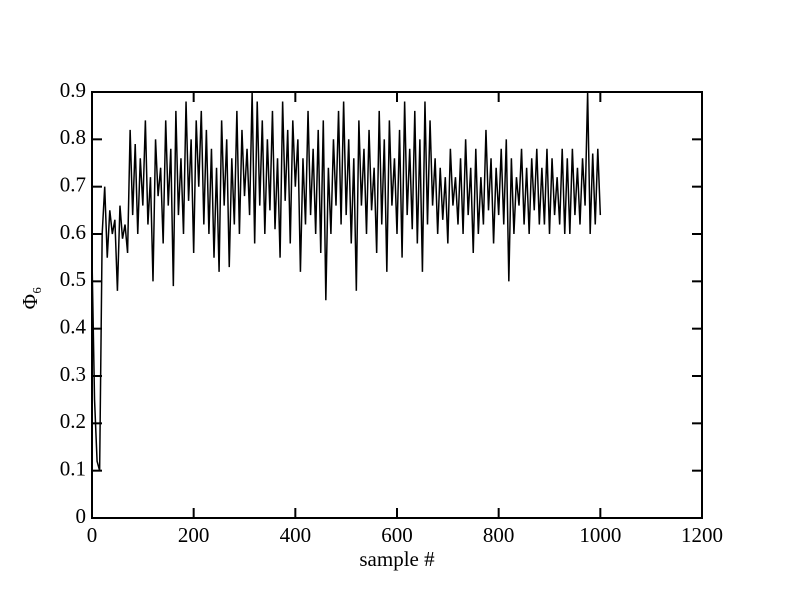  I want to click on y-tick-label: 0.8, so click(73, 137).